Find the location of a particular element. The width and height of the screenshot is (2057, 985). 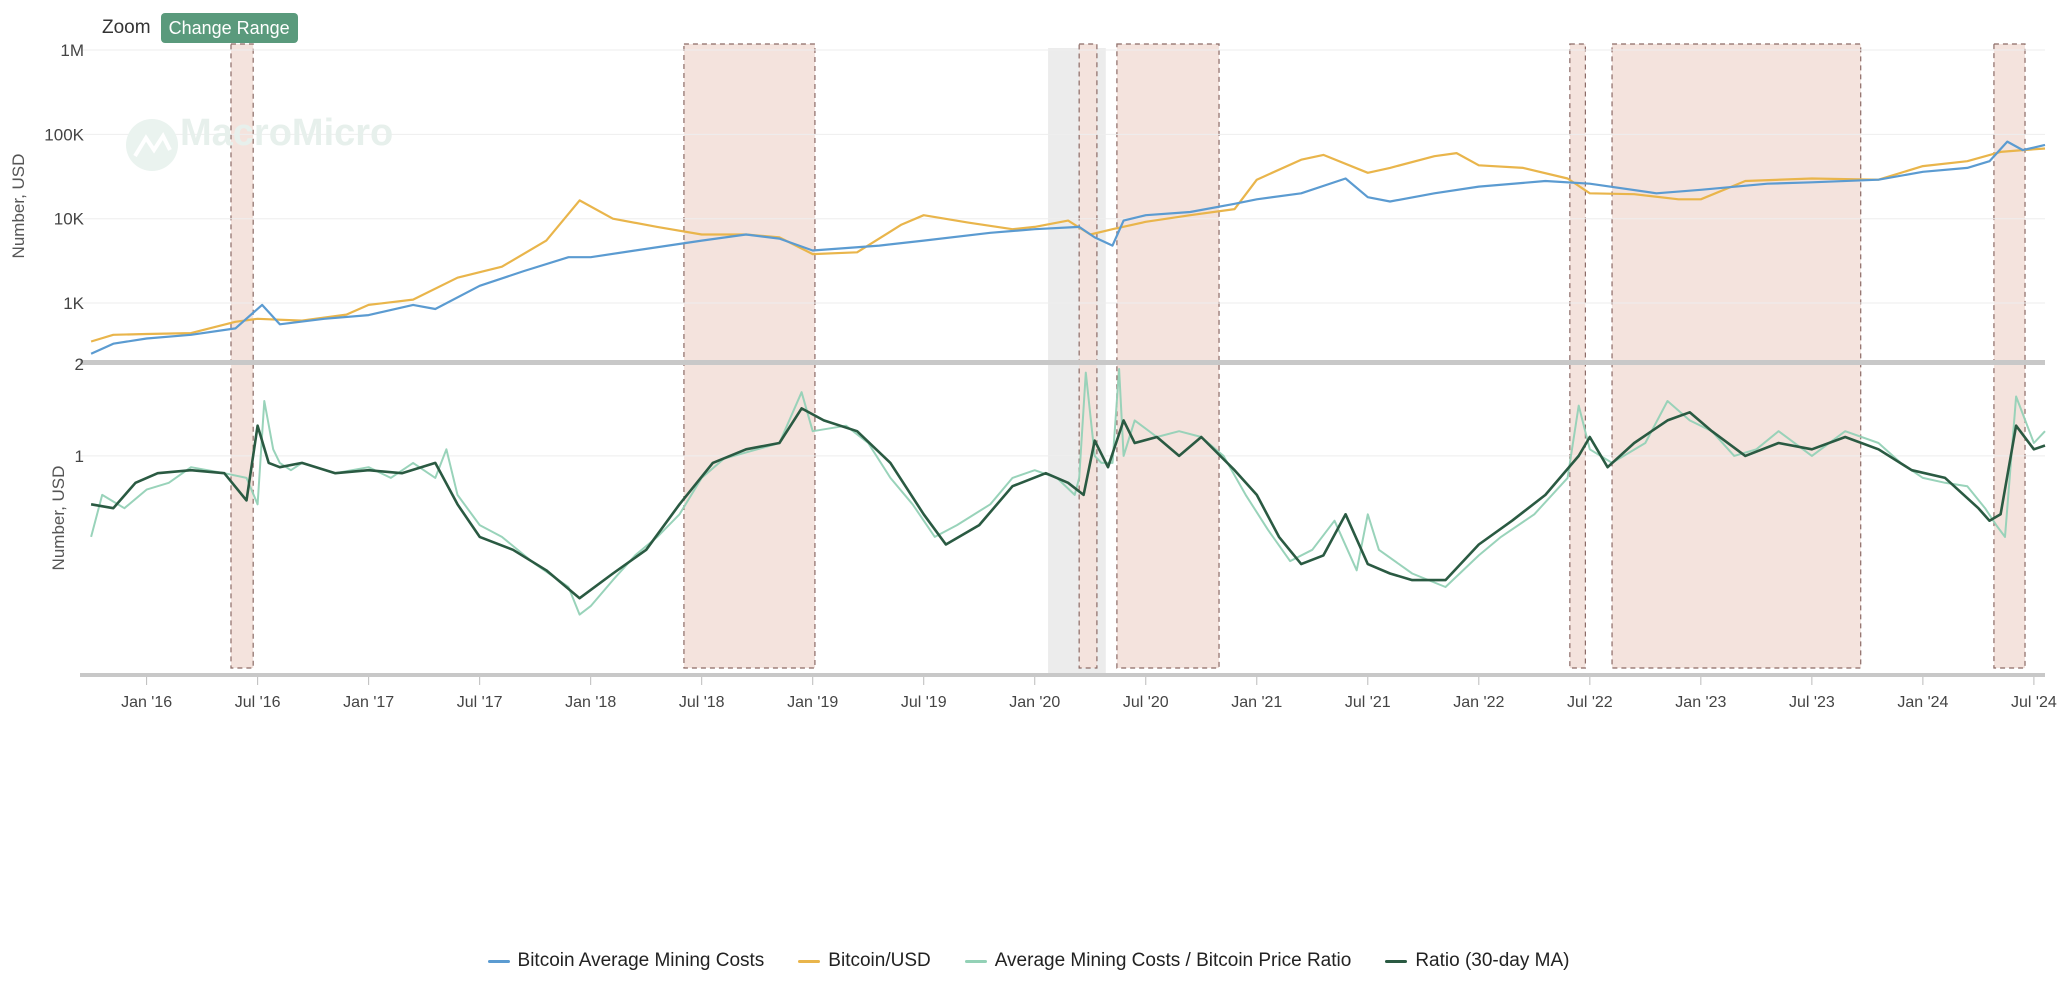

x-tick-label: Jan '20 is located at coordinates (1034, 702).